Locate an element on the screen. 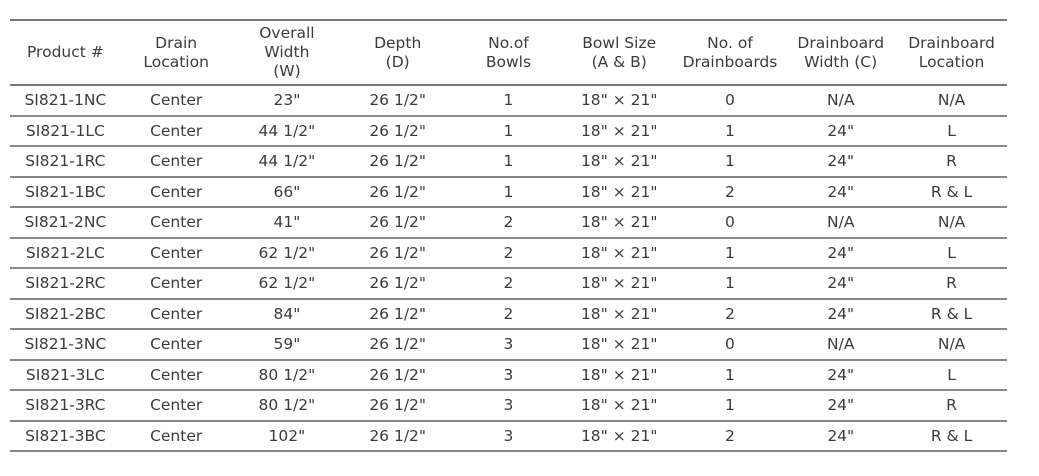 This screenshot has height=476, width=1039. column-header: No.of Bowls is located at coordinates (508, 52).